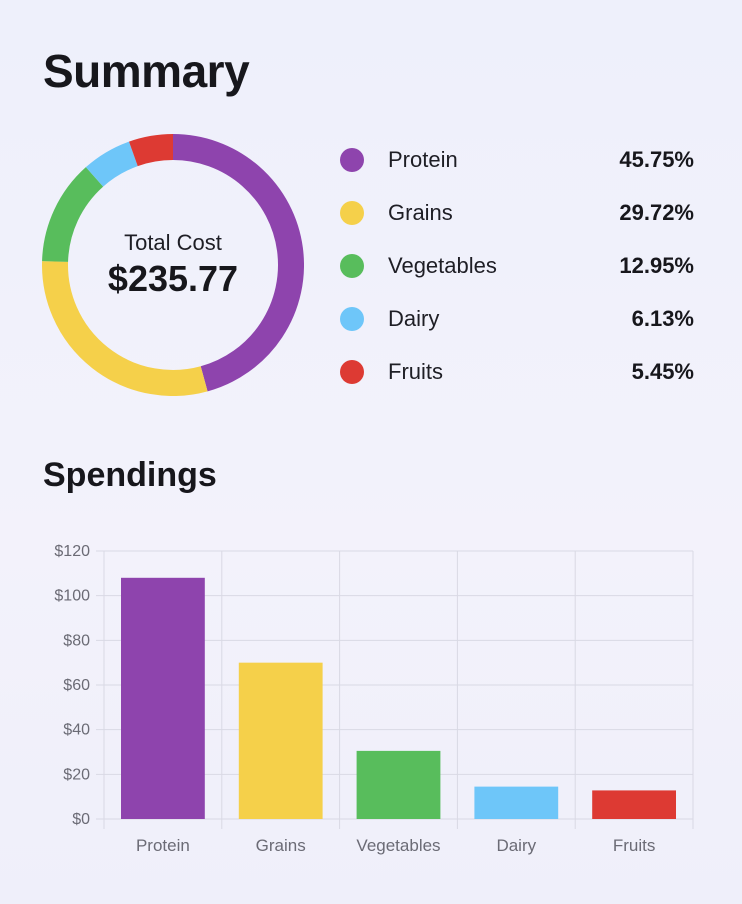  Describe the element at coordinates (656, 212) in the screenshot. I see `legend-percent: 29.72%` at that location.